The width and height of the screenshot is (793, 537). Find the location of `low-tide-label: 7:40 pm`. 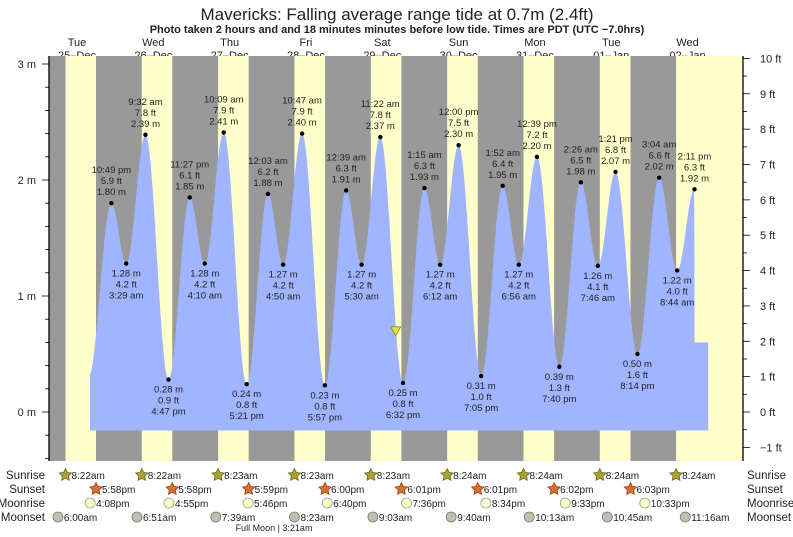

low-tide-label: 7:40 pm is located at coordinates (559, 399).